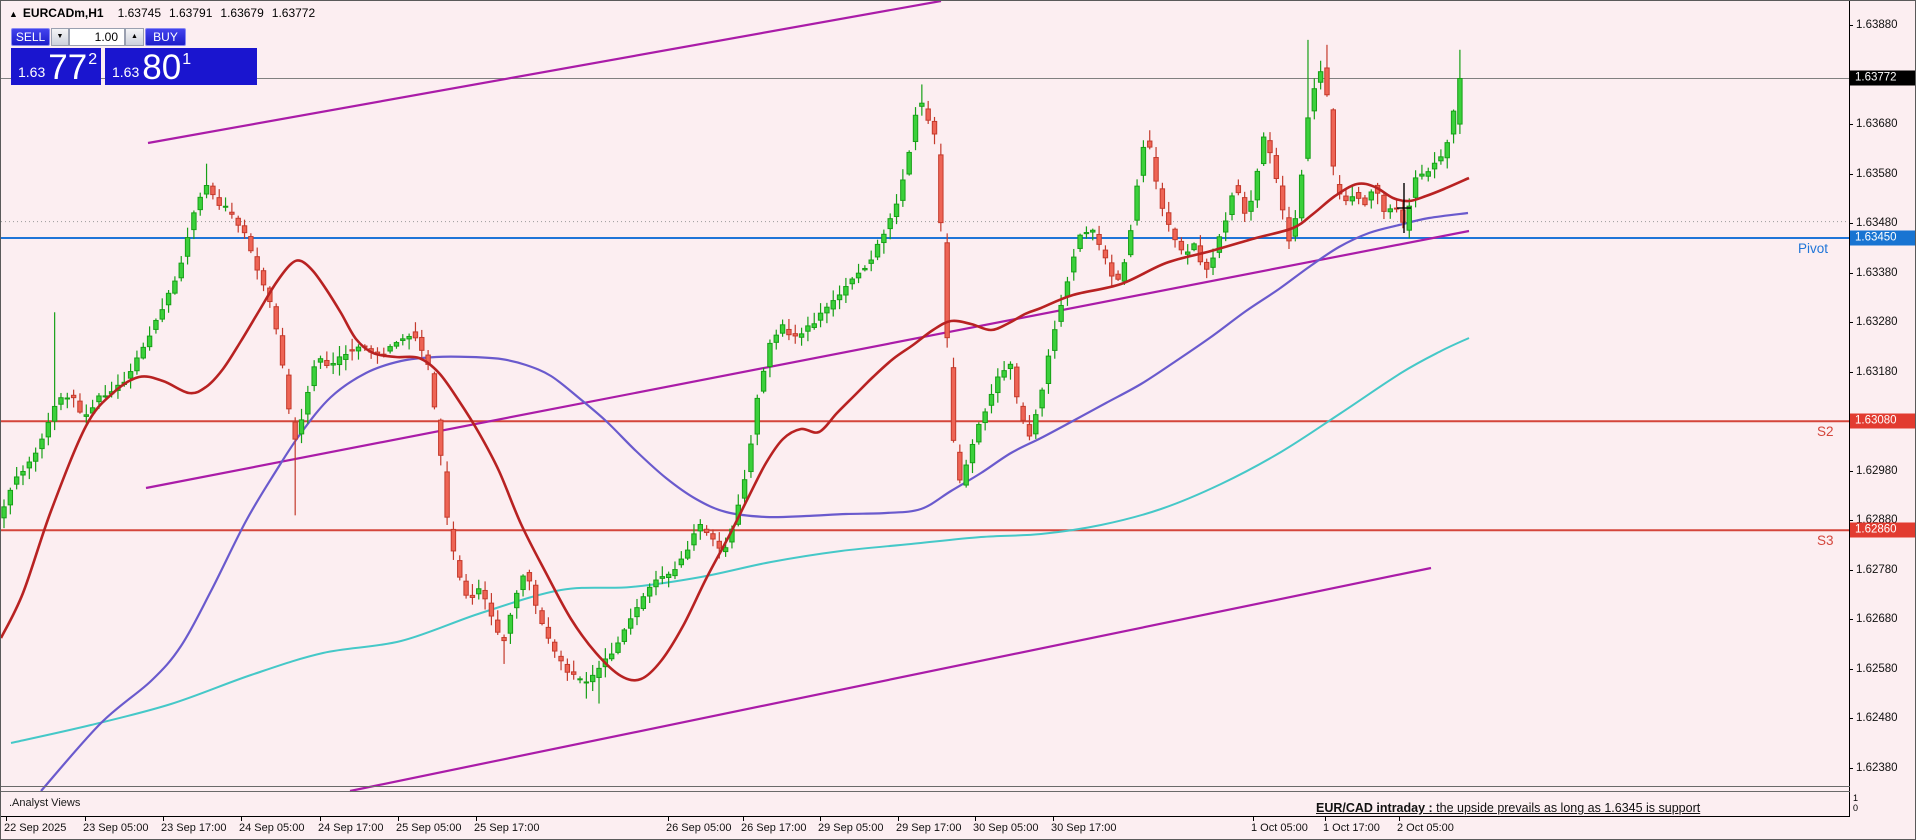  Describe the element at coordinates (925, 791) in the screenshot. I see `subwindow-separator-lower` at that location.